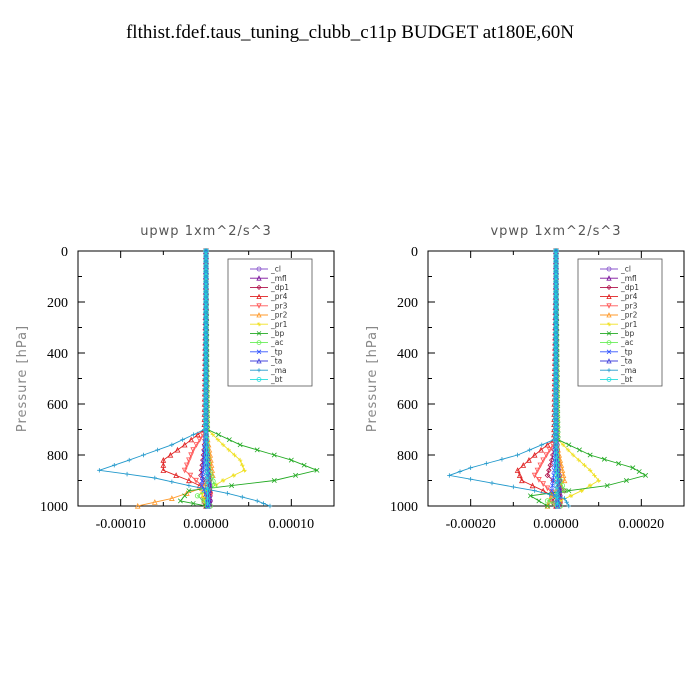  Describe the element at coordinates (628, 278) in the screenshot. I see `legend-entry: _mfl` at that location.